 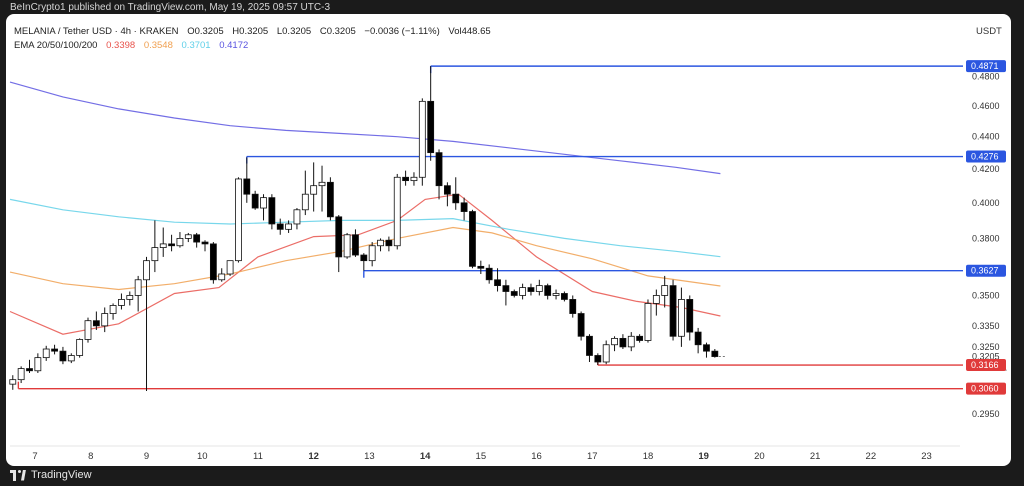 I want to click on y-tick-label-6: 0.3800, so click(x=986, y=238).